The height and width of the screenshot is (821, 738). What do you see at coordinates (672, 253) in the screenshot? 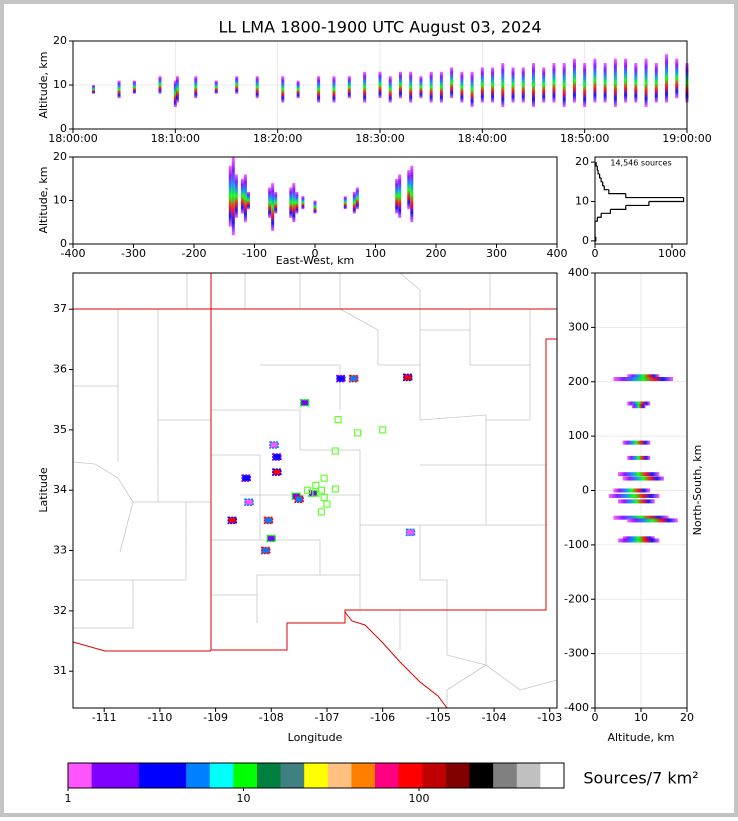
I see `x-tick-label: 1000` at bounding box center [672, 253].